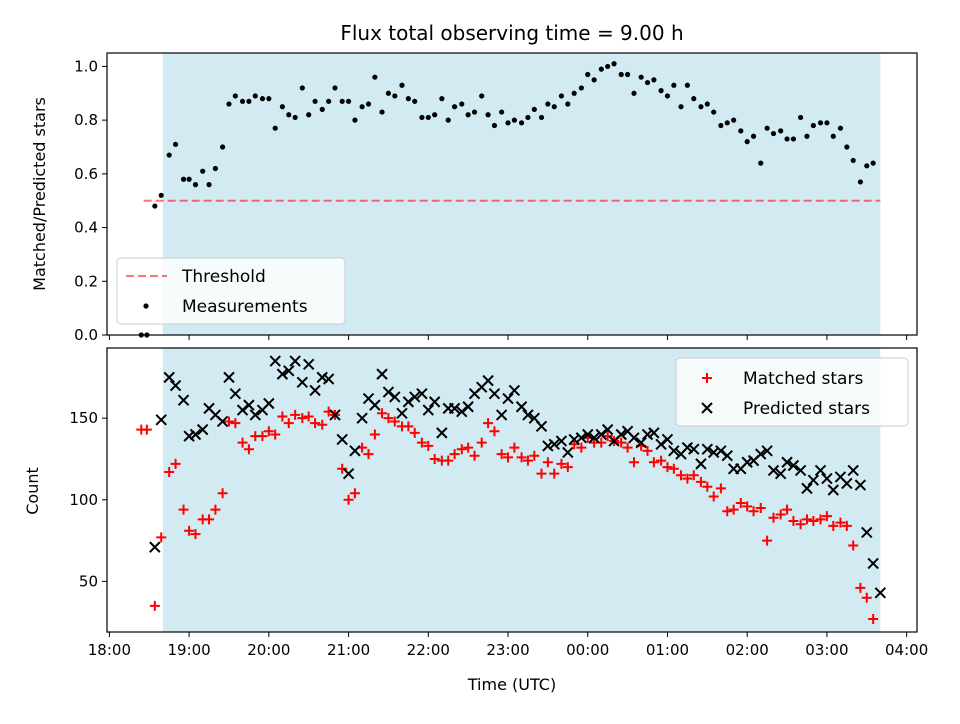 Image resolution: width=960 pixels, height=724 pixels. Describe the element at coordinates (39, 194) in the screenshot. I see `ratio-y-axis-label: Matched/Predicted stars` at that location.